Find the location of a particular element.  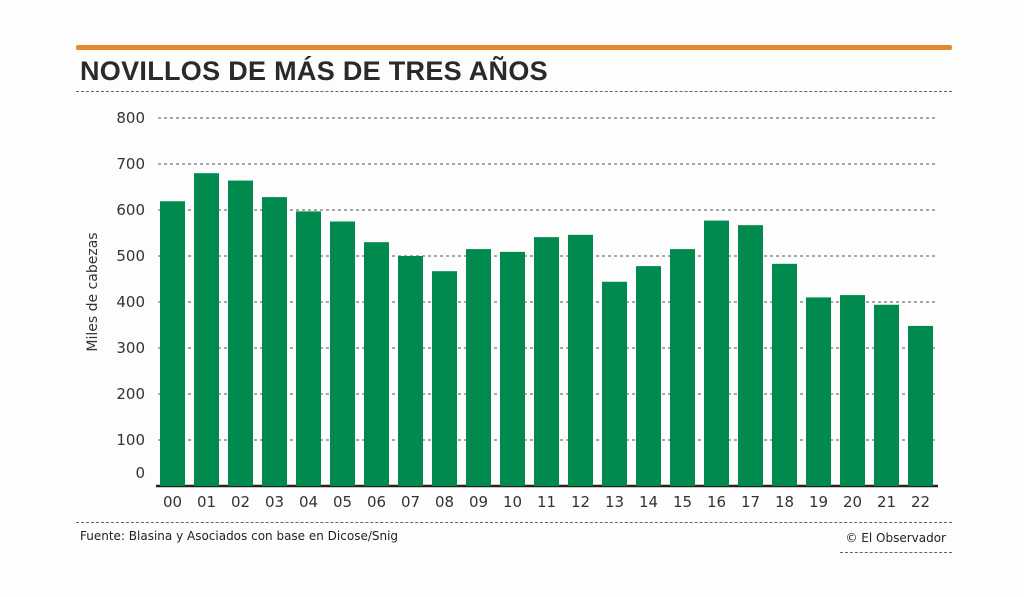

x-tick-label: 12 is located at coordinates (580, 502).